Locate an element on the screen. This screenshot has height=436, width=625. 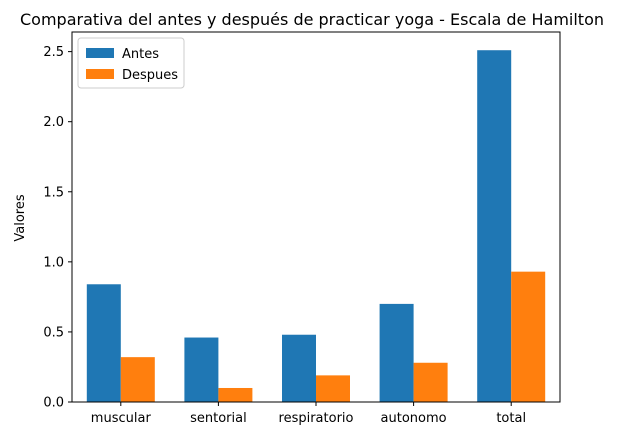
x-tick-label: total is located at coordinates (511, 418).